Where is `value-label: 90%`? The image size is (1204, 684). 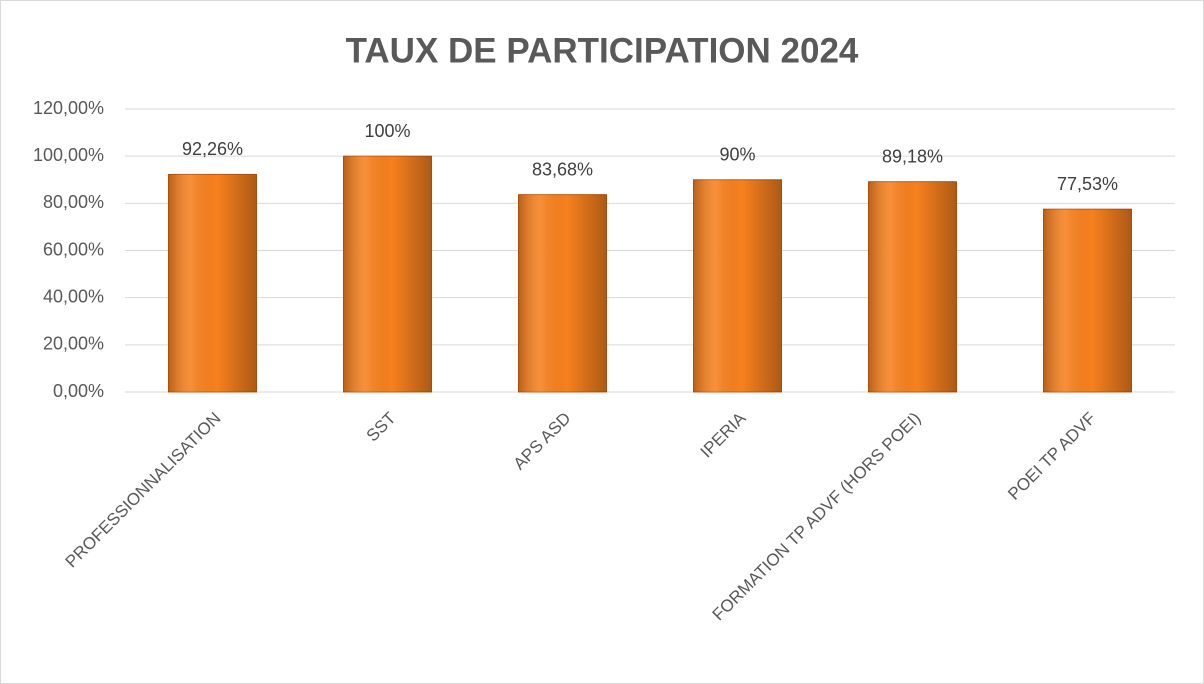 value-label: 90% is located at coordinates (737, 155).